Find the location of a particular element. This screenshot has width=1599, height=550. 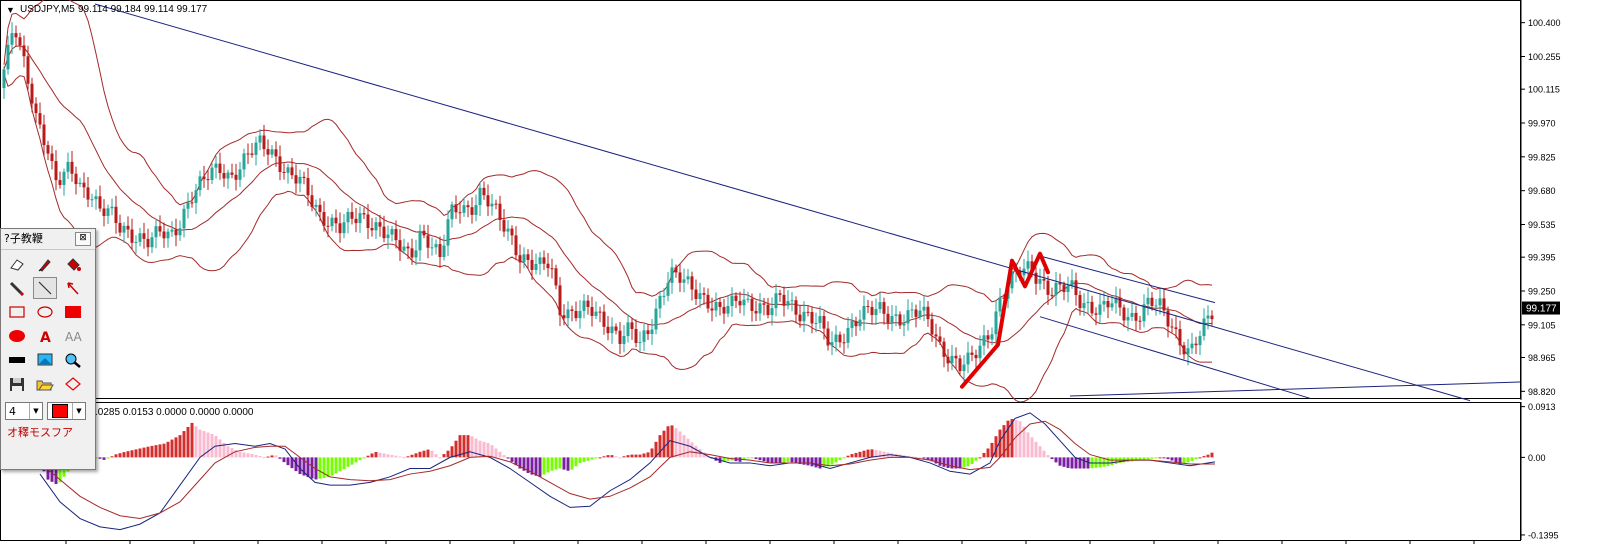

osc-line-slow is located at coordinates (627, 470).